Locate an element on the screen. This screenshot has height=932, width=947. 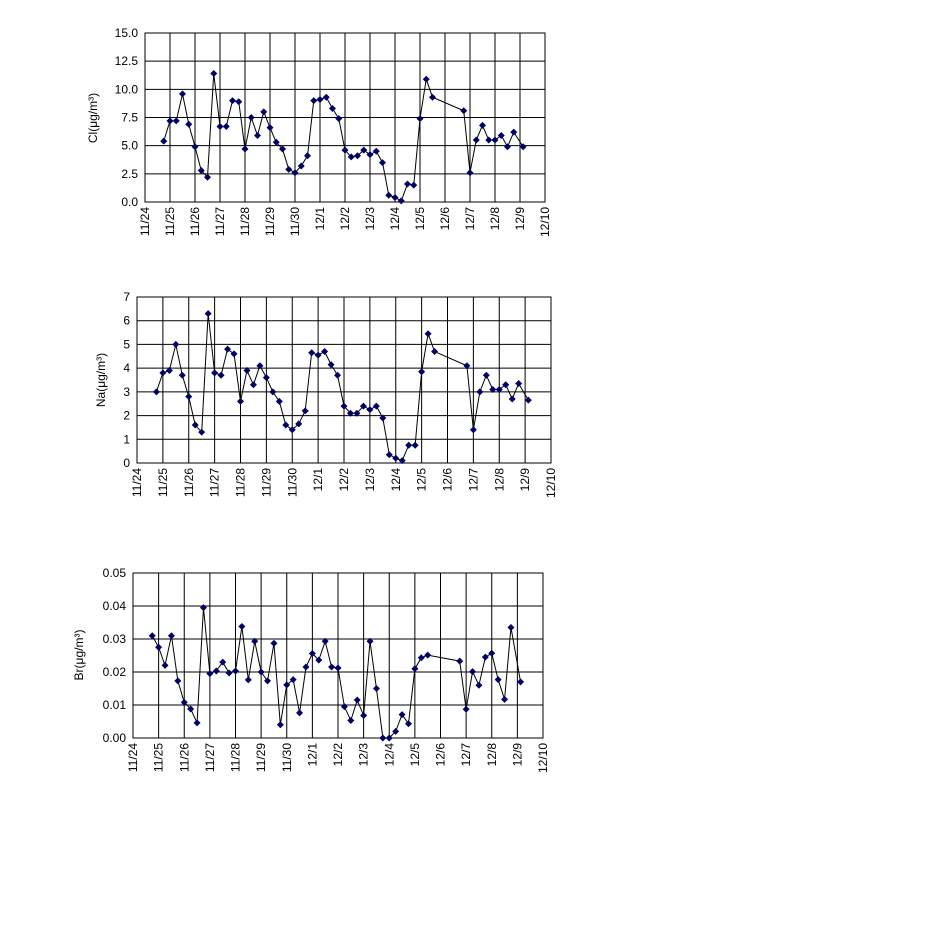
x-tick-label: 12/10 is located at coordinates (551, 483).